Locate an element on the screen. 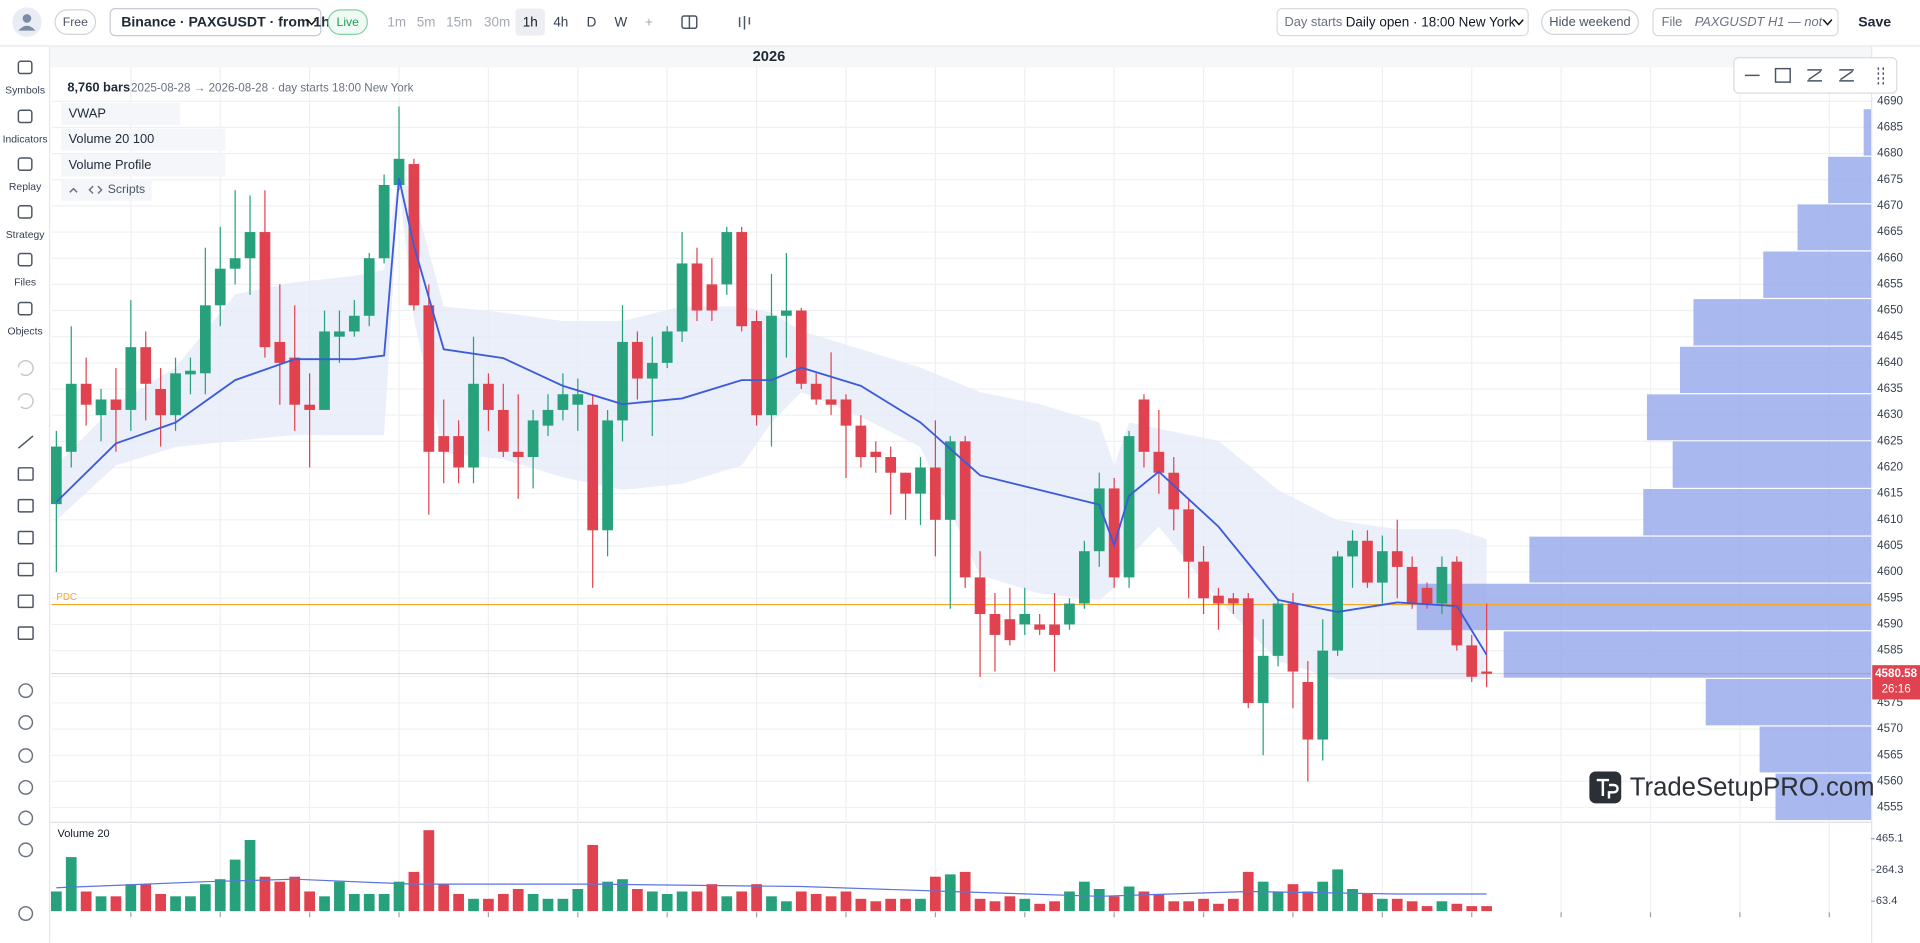  y-tick-label: 4635 is located at coordinates (1890, 388).